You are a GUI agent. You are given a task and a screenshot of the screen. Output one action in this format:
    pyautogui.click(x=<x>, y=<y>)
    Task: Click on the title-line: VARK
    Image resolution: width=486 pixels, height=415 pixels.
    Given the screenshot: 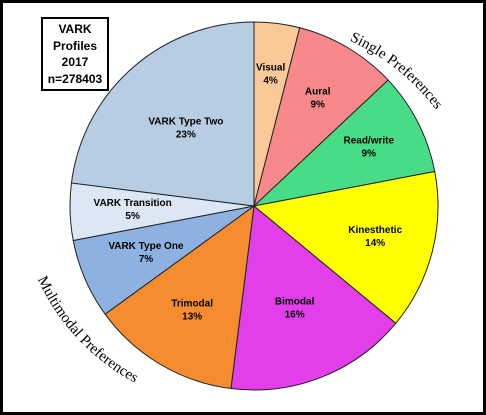 What is the action you would take?
    pyautogui.click(x=75, y=29)
    